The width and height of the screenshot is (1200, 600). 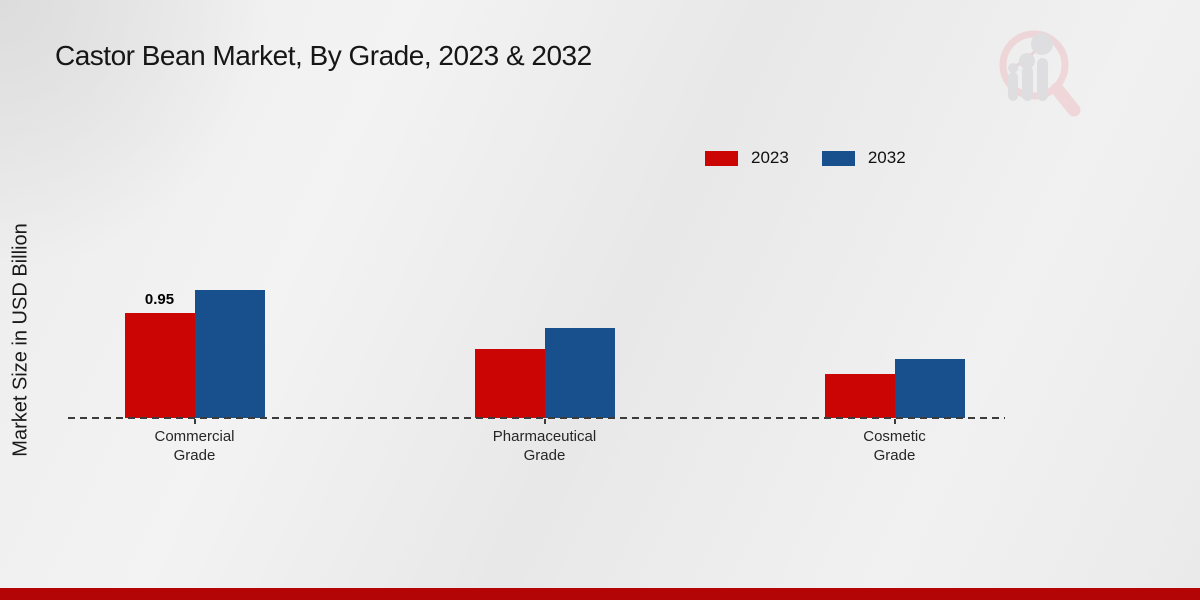 I want to click on legend-label-2032: 2032, so click(x=886, y=157).